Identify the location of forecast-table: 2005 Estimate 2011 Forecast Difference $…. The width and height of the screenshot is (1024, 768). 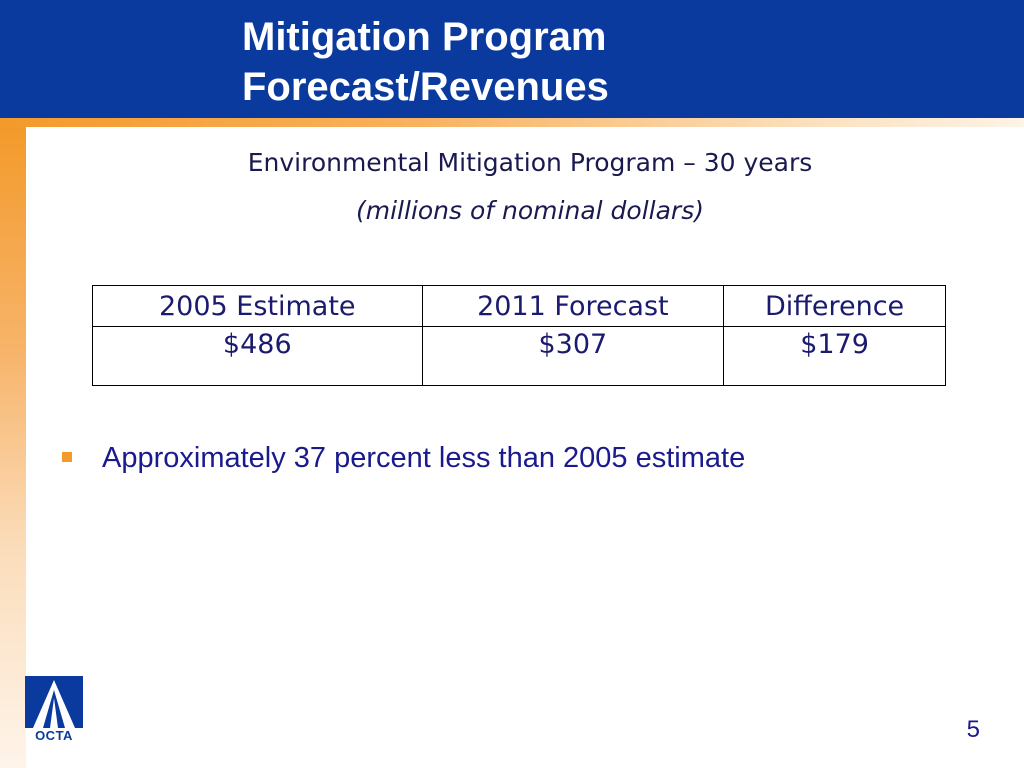
(519, 335).